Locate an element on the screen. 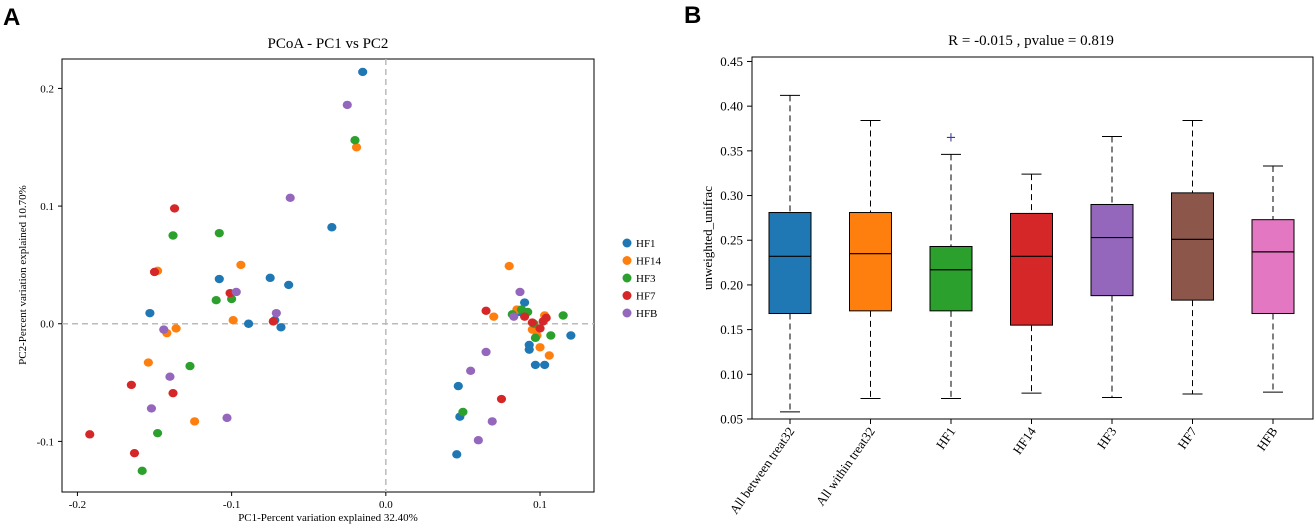  pcoa-legend: HF1 HF14 HF3 HF7 HFB is located at coordinates (642, 279).